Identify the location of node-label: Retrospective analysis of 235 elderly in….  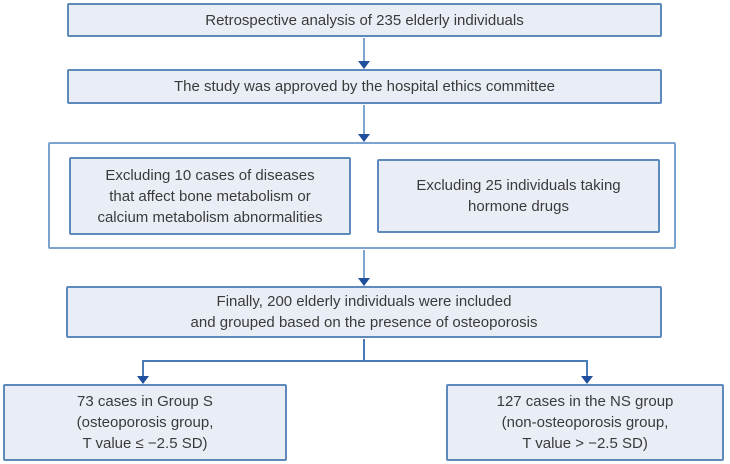
(364, 20).